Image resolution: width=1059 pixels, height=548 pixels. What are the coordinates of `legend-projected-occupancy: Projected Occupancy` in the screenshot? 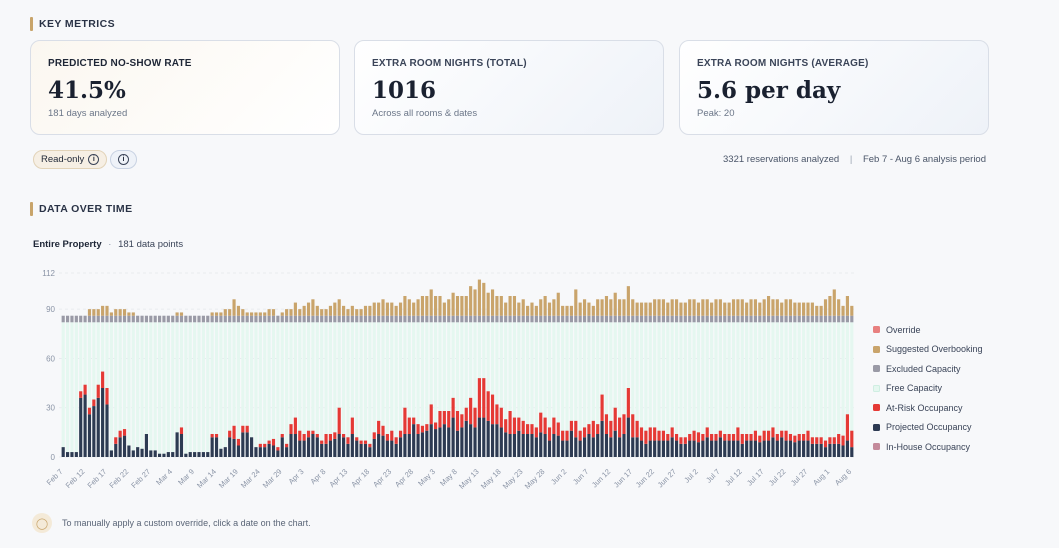 It's located at (928, 428).